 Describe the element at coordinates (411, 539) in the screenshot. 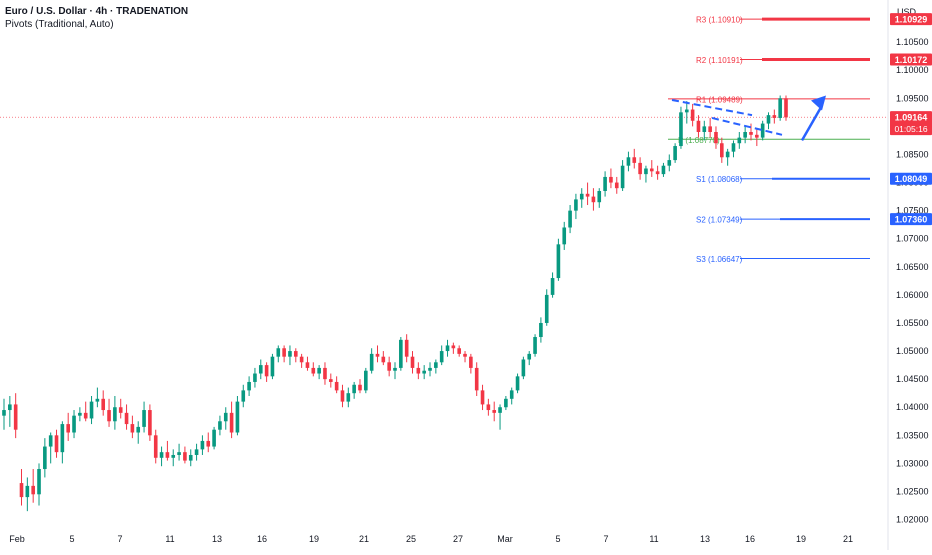

I see `time-tick-label: 25` at that location.